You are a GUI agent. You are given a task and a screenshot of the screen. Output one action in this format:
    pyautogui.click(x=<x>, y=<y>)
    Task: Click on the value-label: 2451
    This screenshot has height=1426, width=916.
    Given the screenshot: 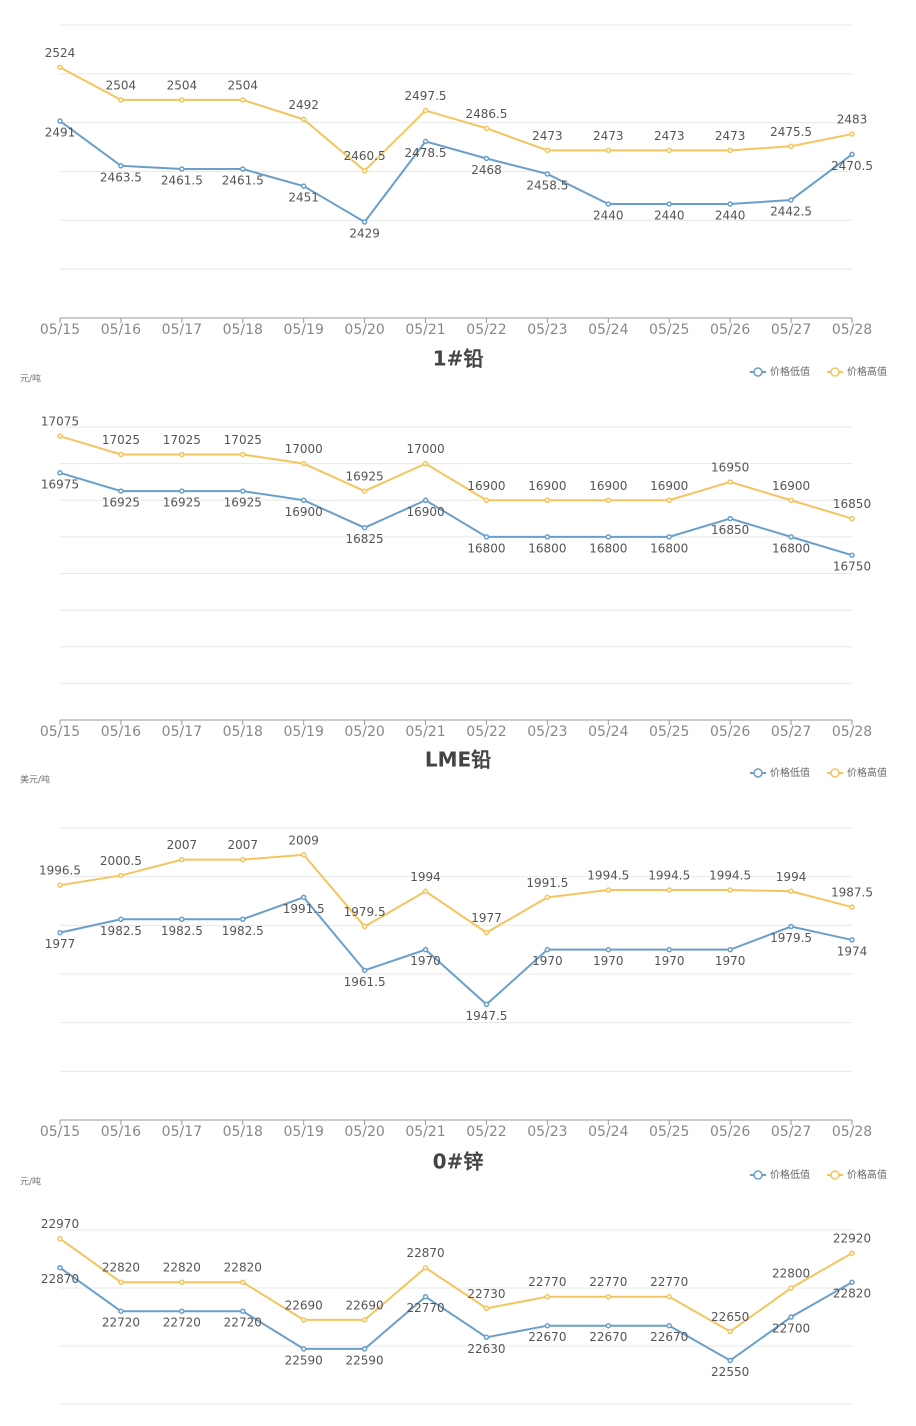 What is the action you would take?
    pyautogui.click(x=303, y=198)
    